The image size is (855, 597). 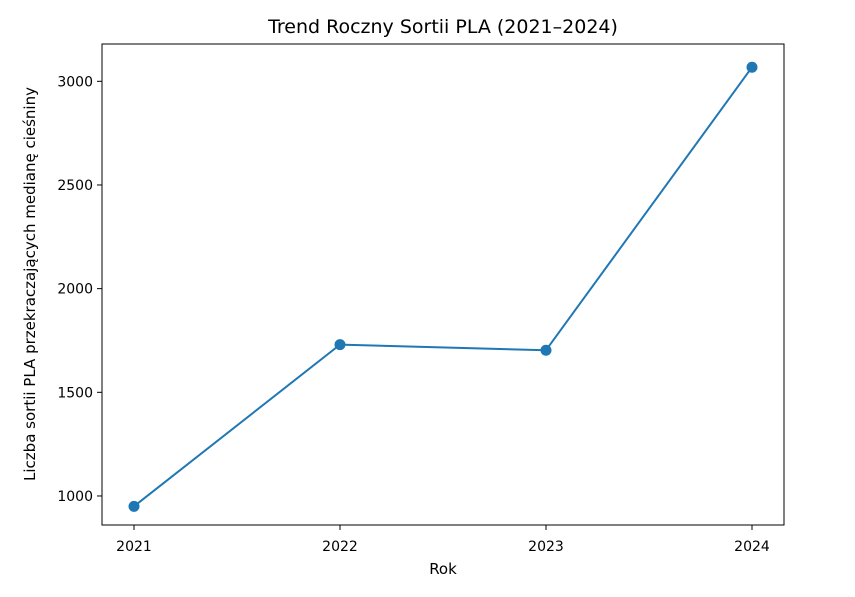 What do you see at coordinates (340, 547) in the screenshot?
I see `x-tick-label: 2022` at bounding box center [340, 547].